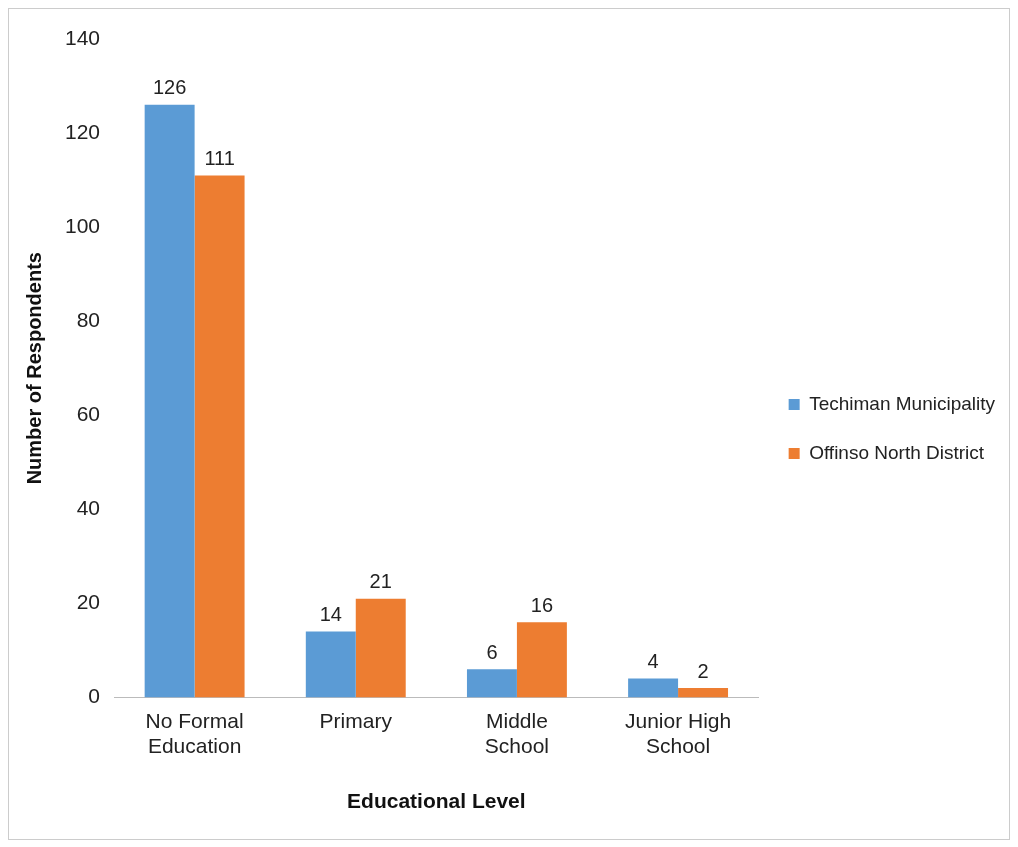  Describe the element at coordinates (356, 720) in the screenshot. I see `x-tick-label: Primary` at that location.